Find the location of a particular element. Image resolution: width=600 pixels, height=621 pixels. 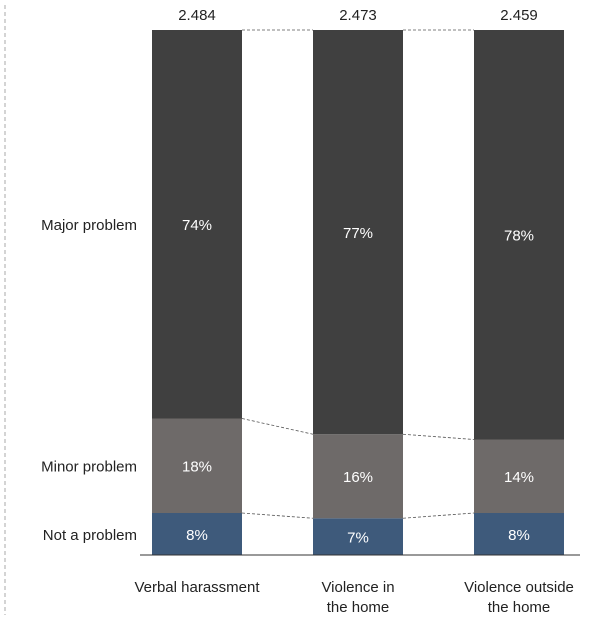

value-label: 18% is located at coordinates (197, 467).